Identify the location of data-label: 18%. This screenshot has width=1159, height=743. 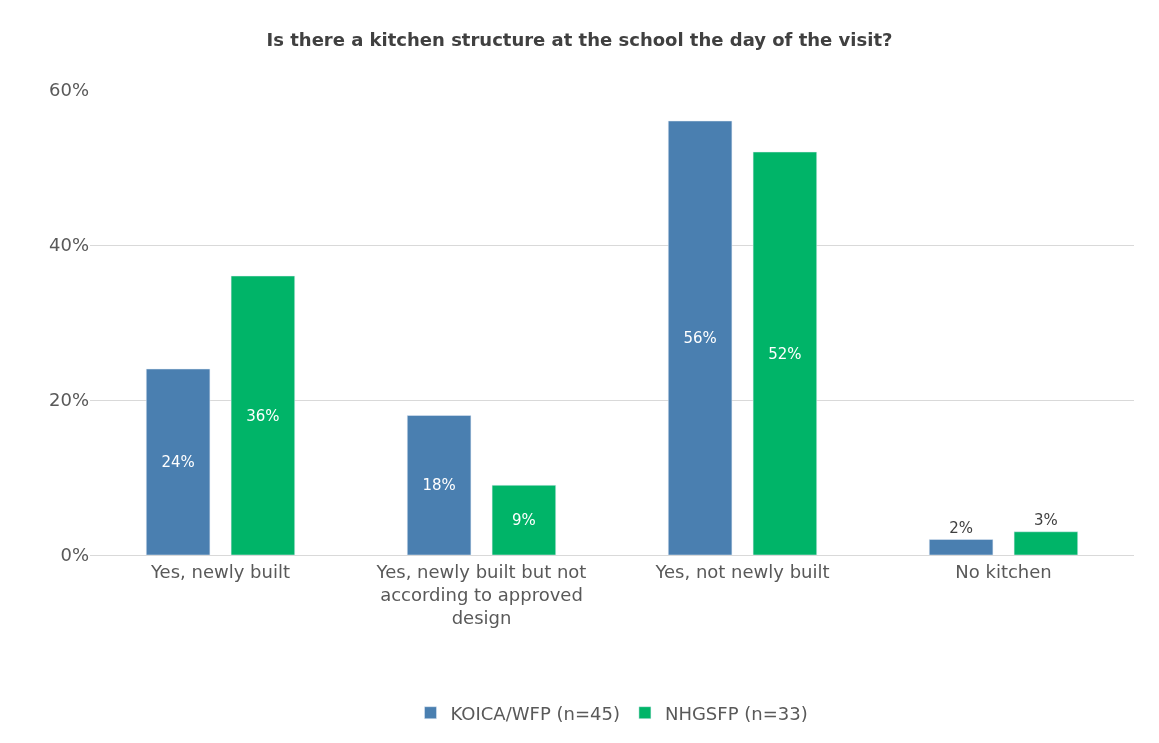
(439, 485).